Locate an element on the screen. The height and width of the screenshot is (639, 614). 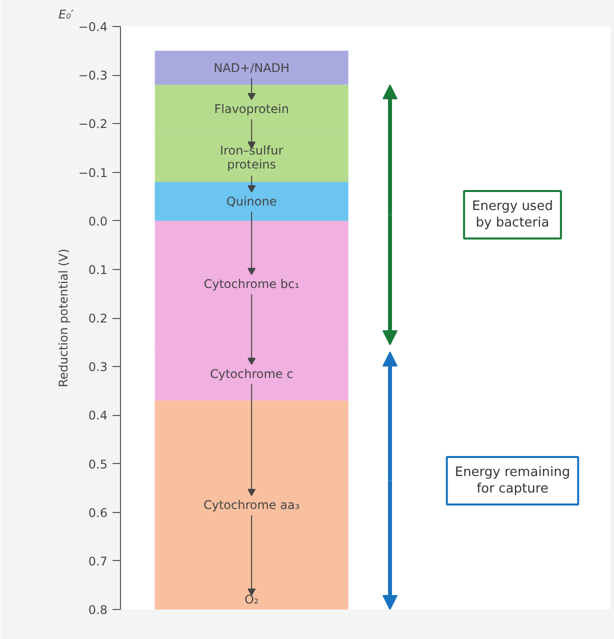
y-tick-label: −0.2 is located at coordinates (93, 124).